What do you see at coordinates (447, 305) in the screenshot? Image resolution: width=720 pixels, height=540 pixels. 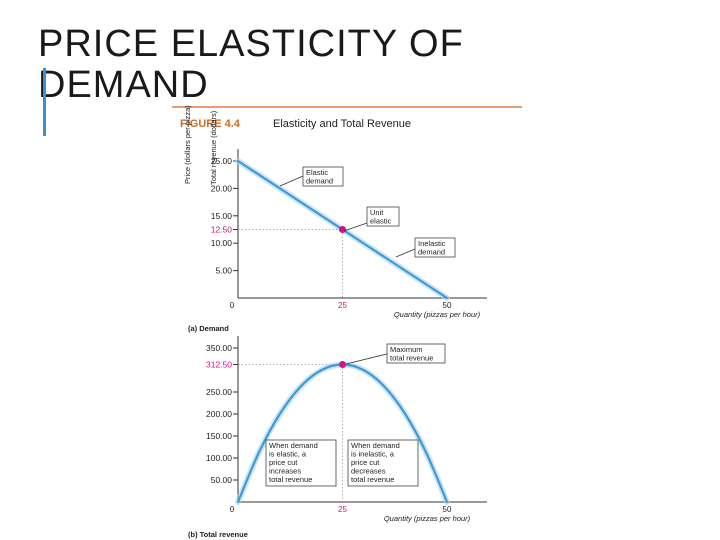 I see `demand-x-tick-label: 50` at bounding box center [447, 305].